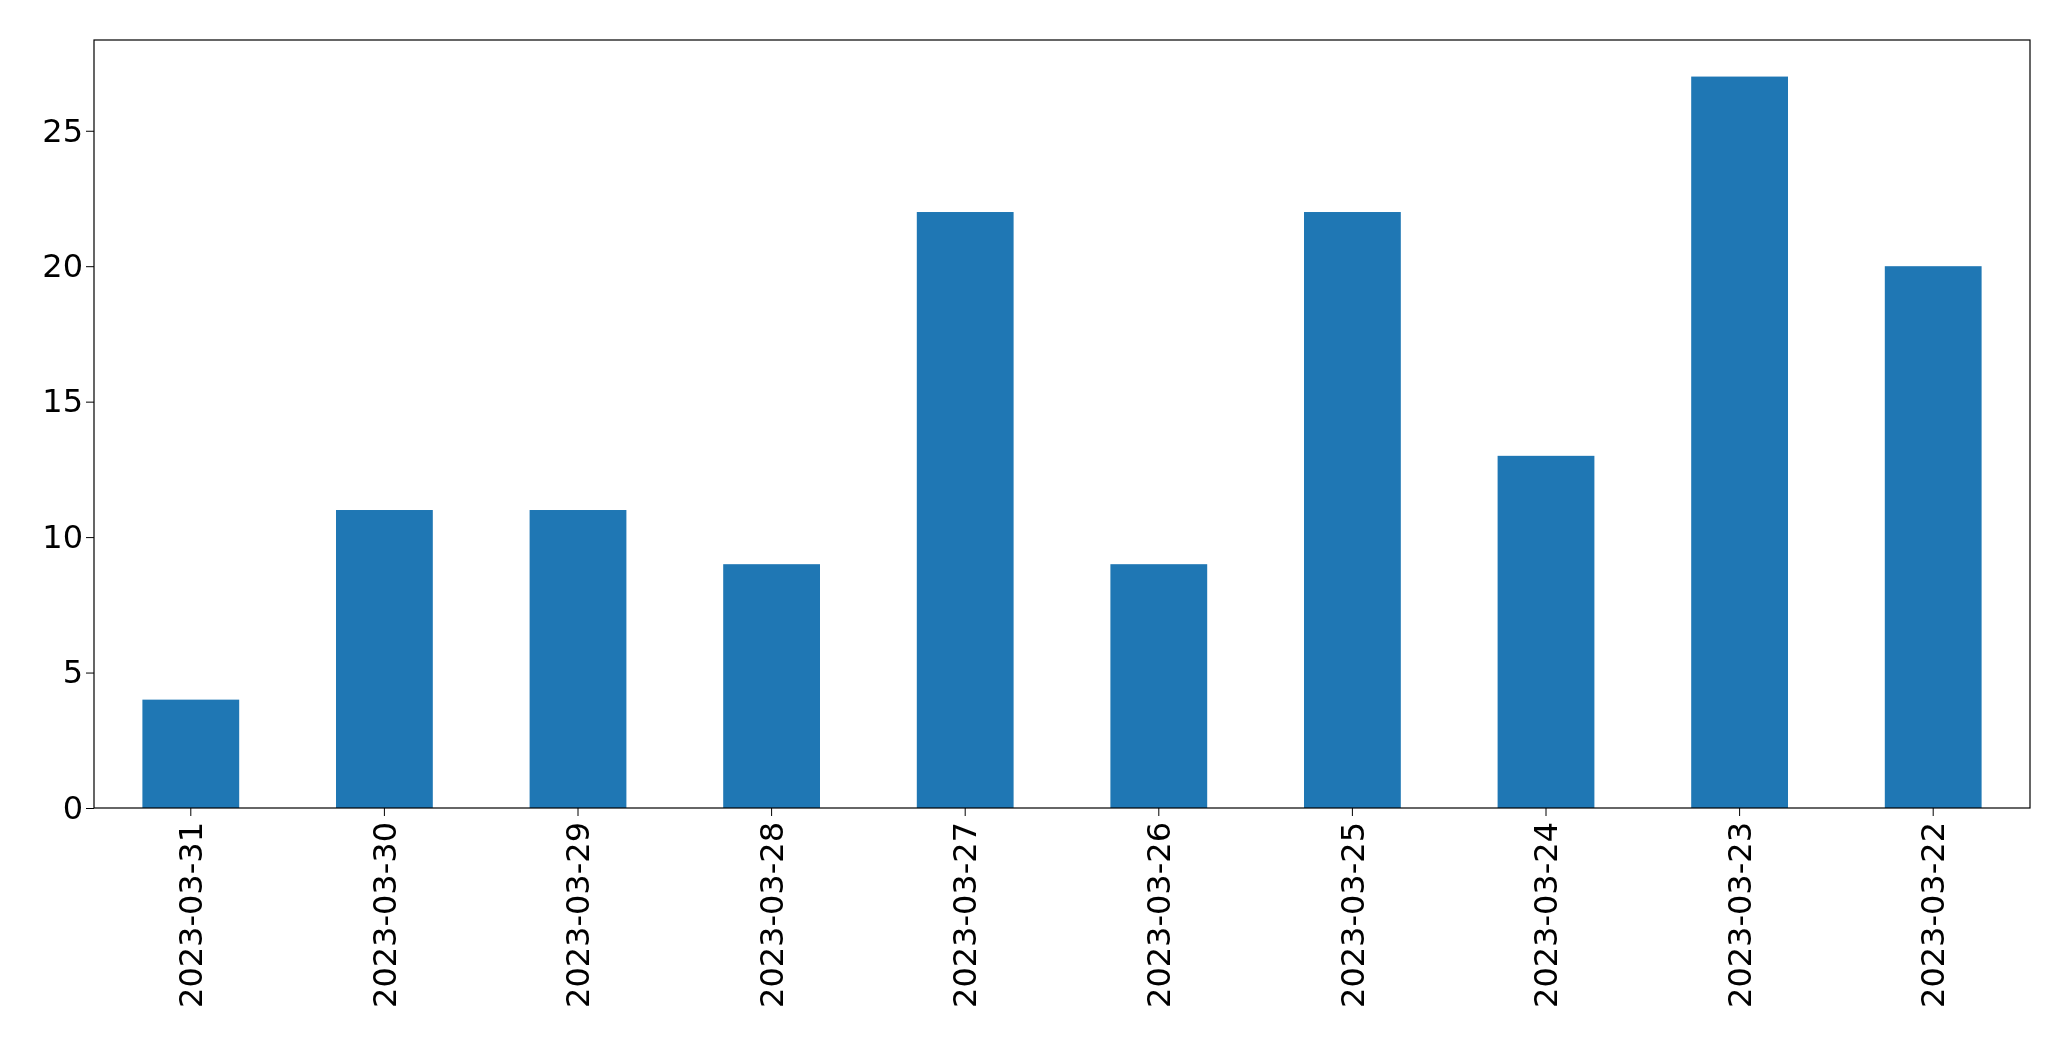 The height and width of the screenshot is (1061, 2071). What do you see at coordinates (191, 915) in the screenshot?
I see `x-tick-label: 2023-03-31` at bounding box center [191, 915].